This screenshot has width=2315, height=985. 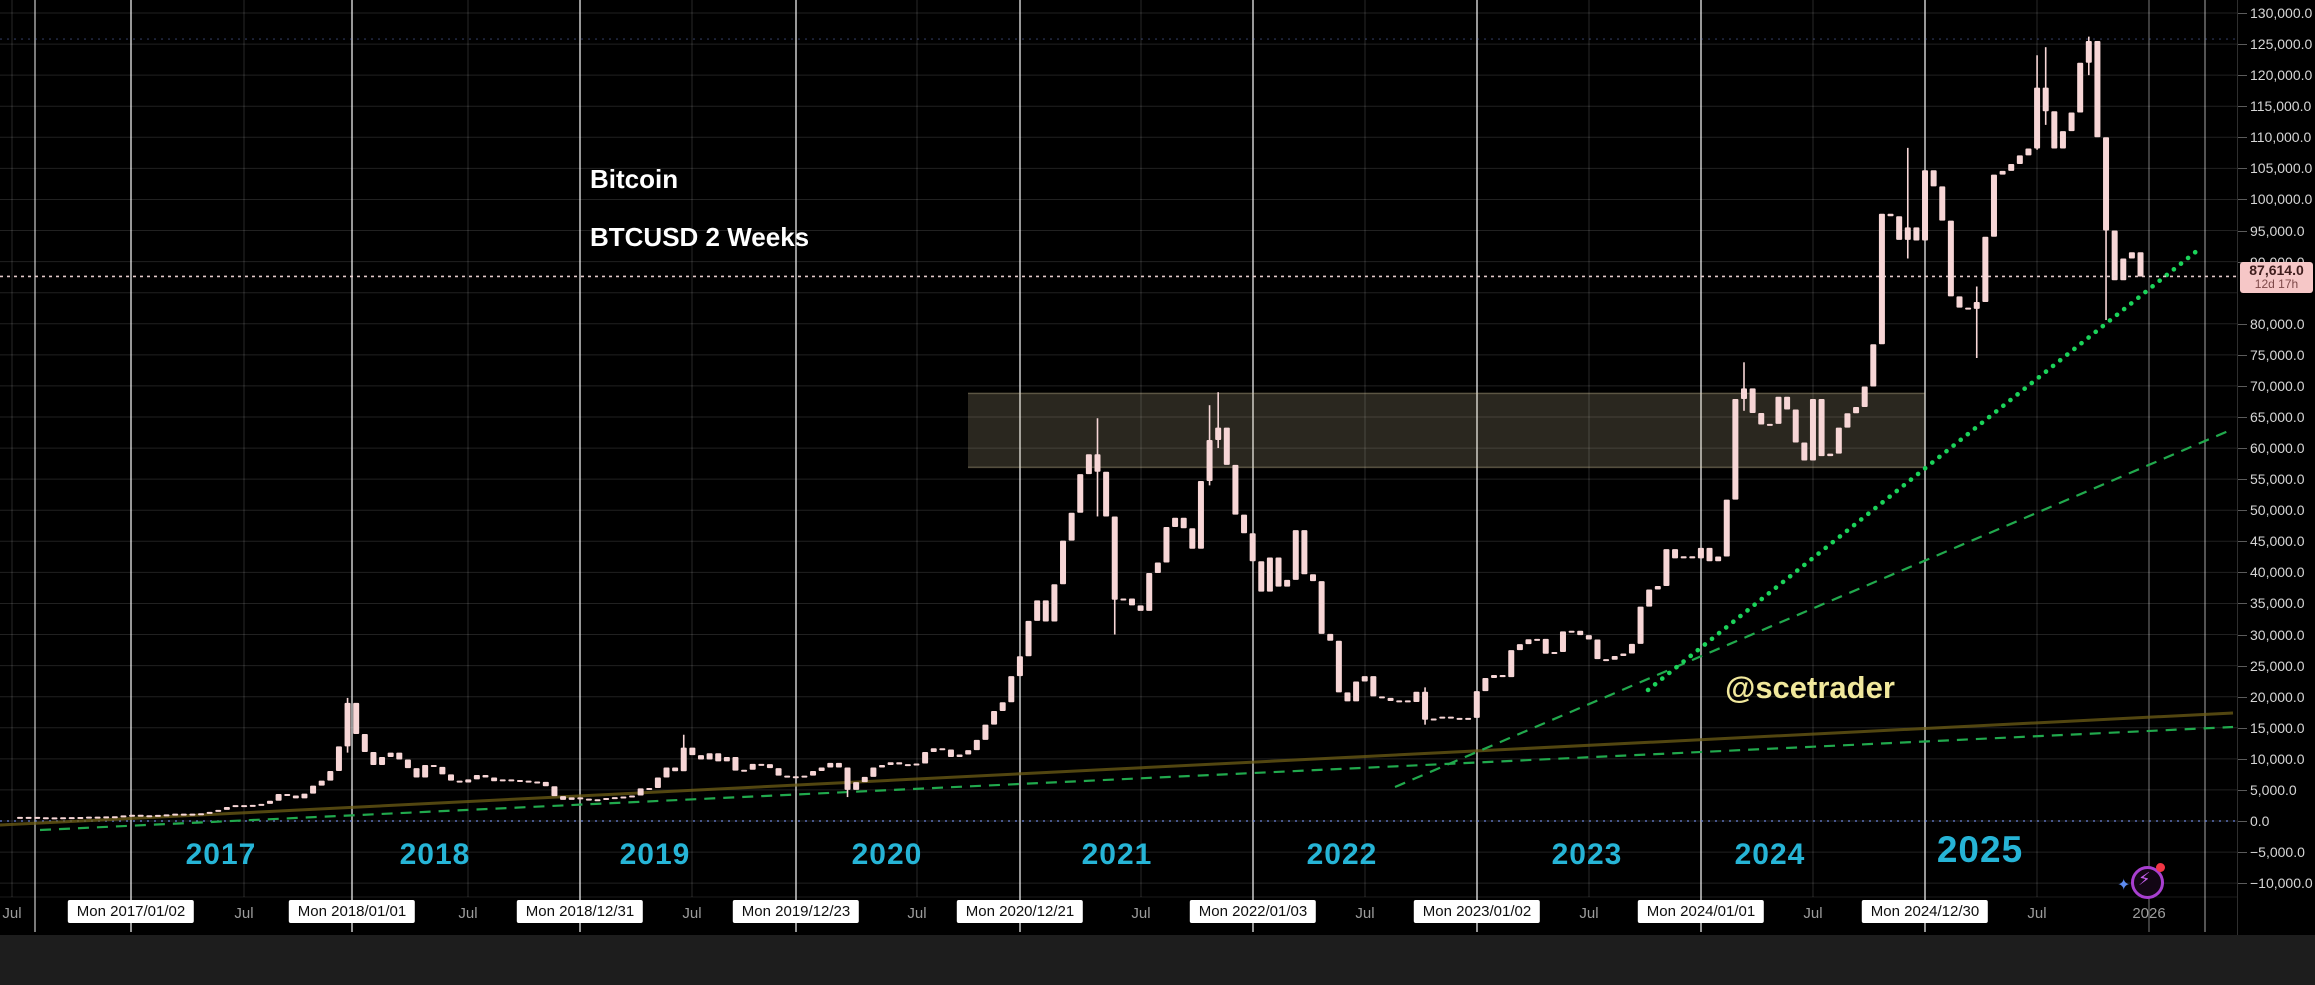 What do you see at coordinates (1157, 960) in the screenshot?
I see `footer-bar: TradingView` at bounding box center [1157, 960].